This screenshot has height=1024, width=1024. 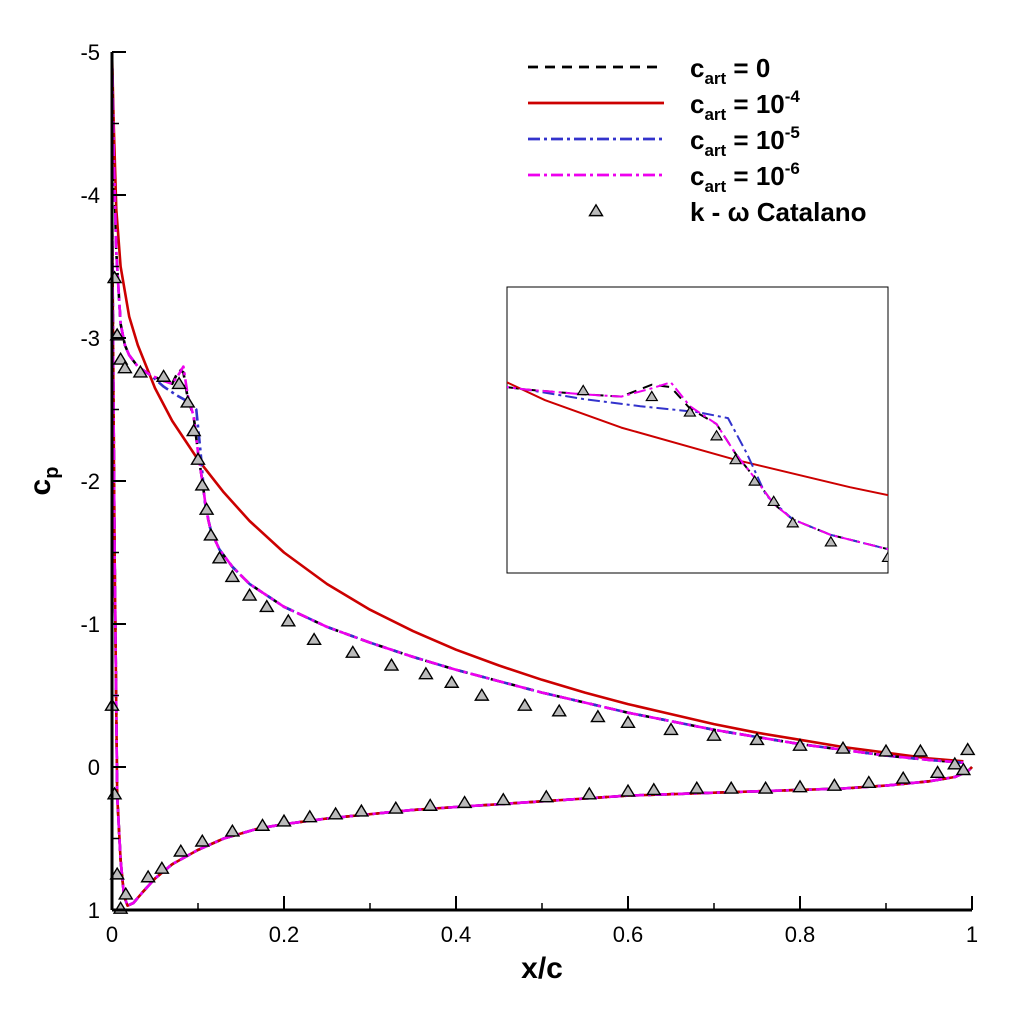 What do you see at coordinates (90, 195) in the screenshot?
I see `y-tick-label: -4` at bounding box center [90, 195].